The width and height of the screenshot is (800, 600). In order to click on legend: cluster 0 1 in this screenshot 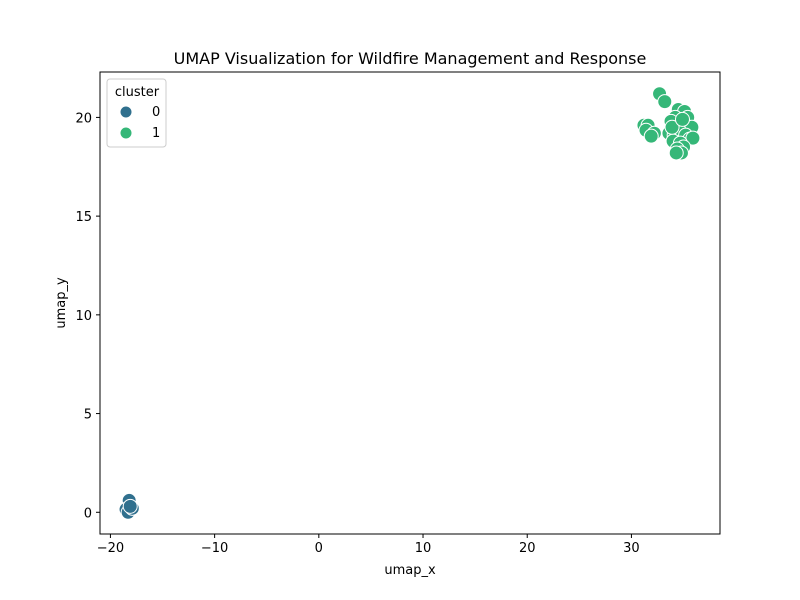, I will do `click(136, 113)`.